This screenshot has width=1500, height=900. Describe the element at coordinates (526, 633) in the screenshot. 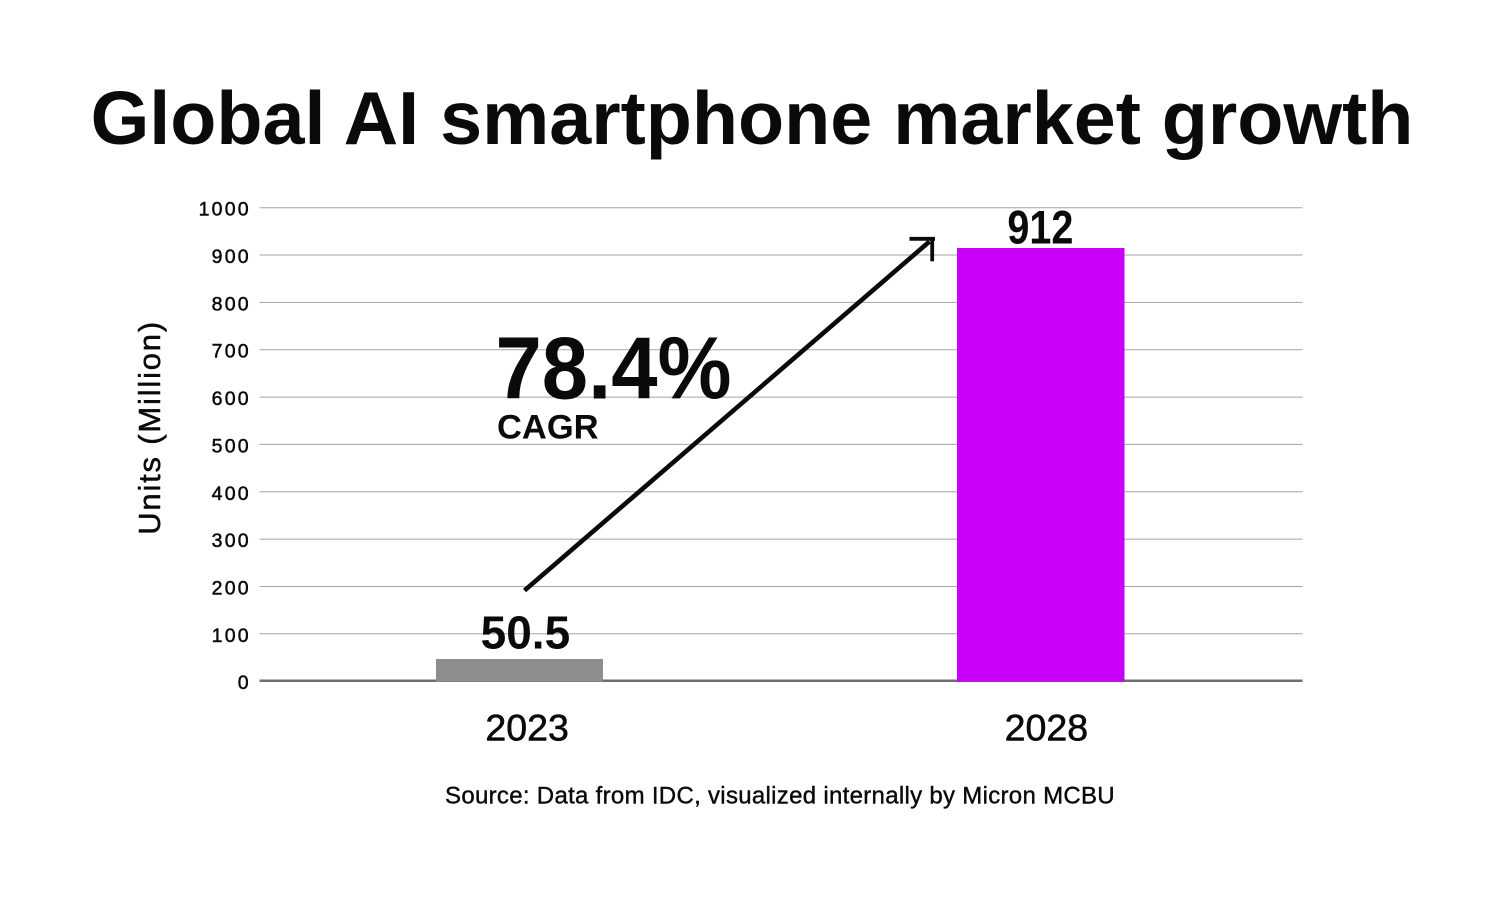

I see `svg-text: 50.5` at that location.